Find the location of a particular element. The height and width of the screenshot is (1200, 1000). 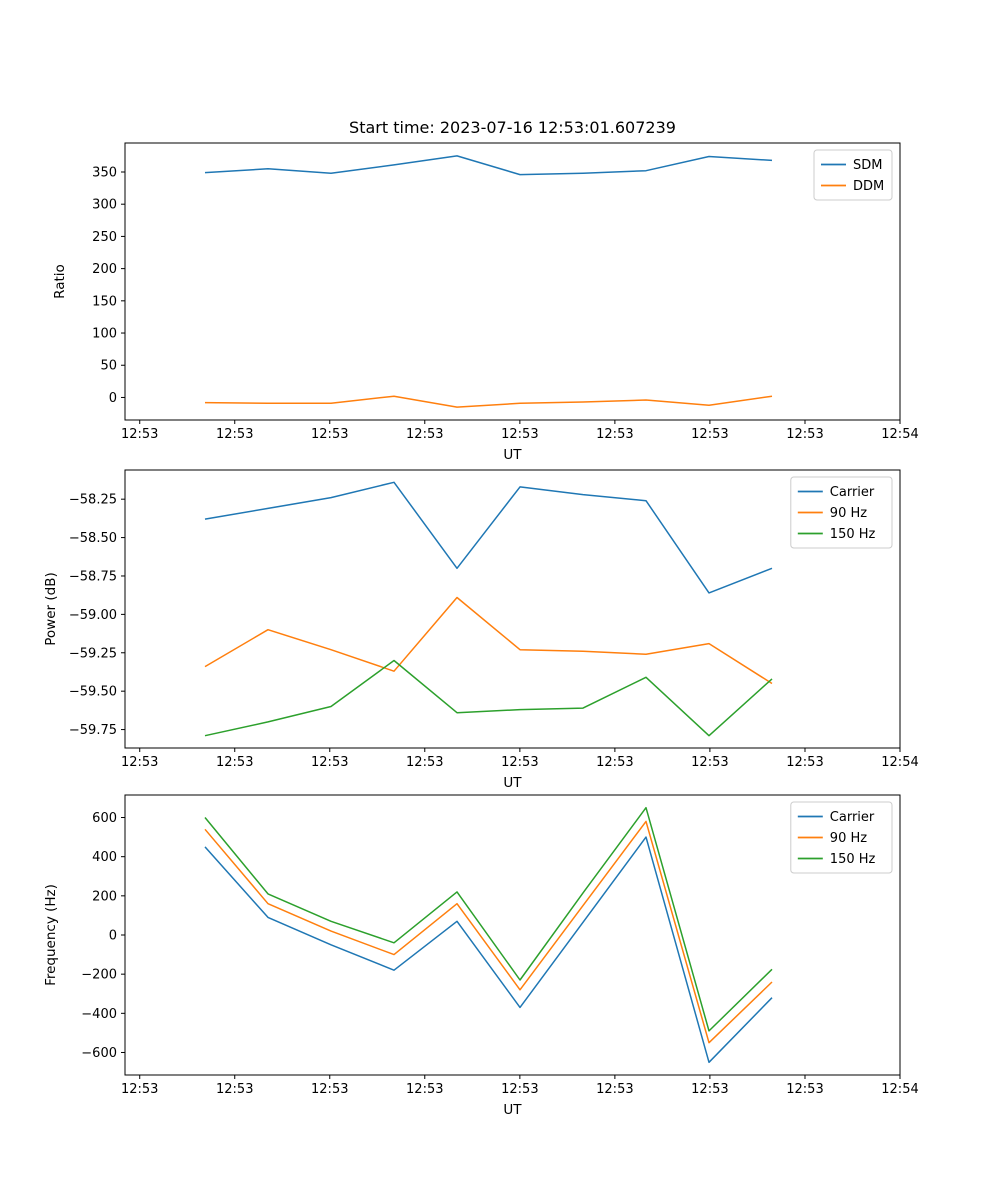

y-tick-label: −200 is located at coordinates (99, 975).